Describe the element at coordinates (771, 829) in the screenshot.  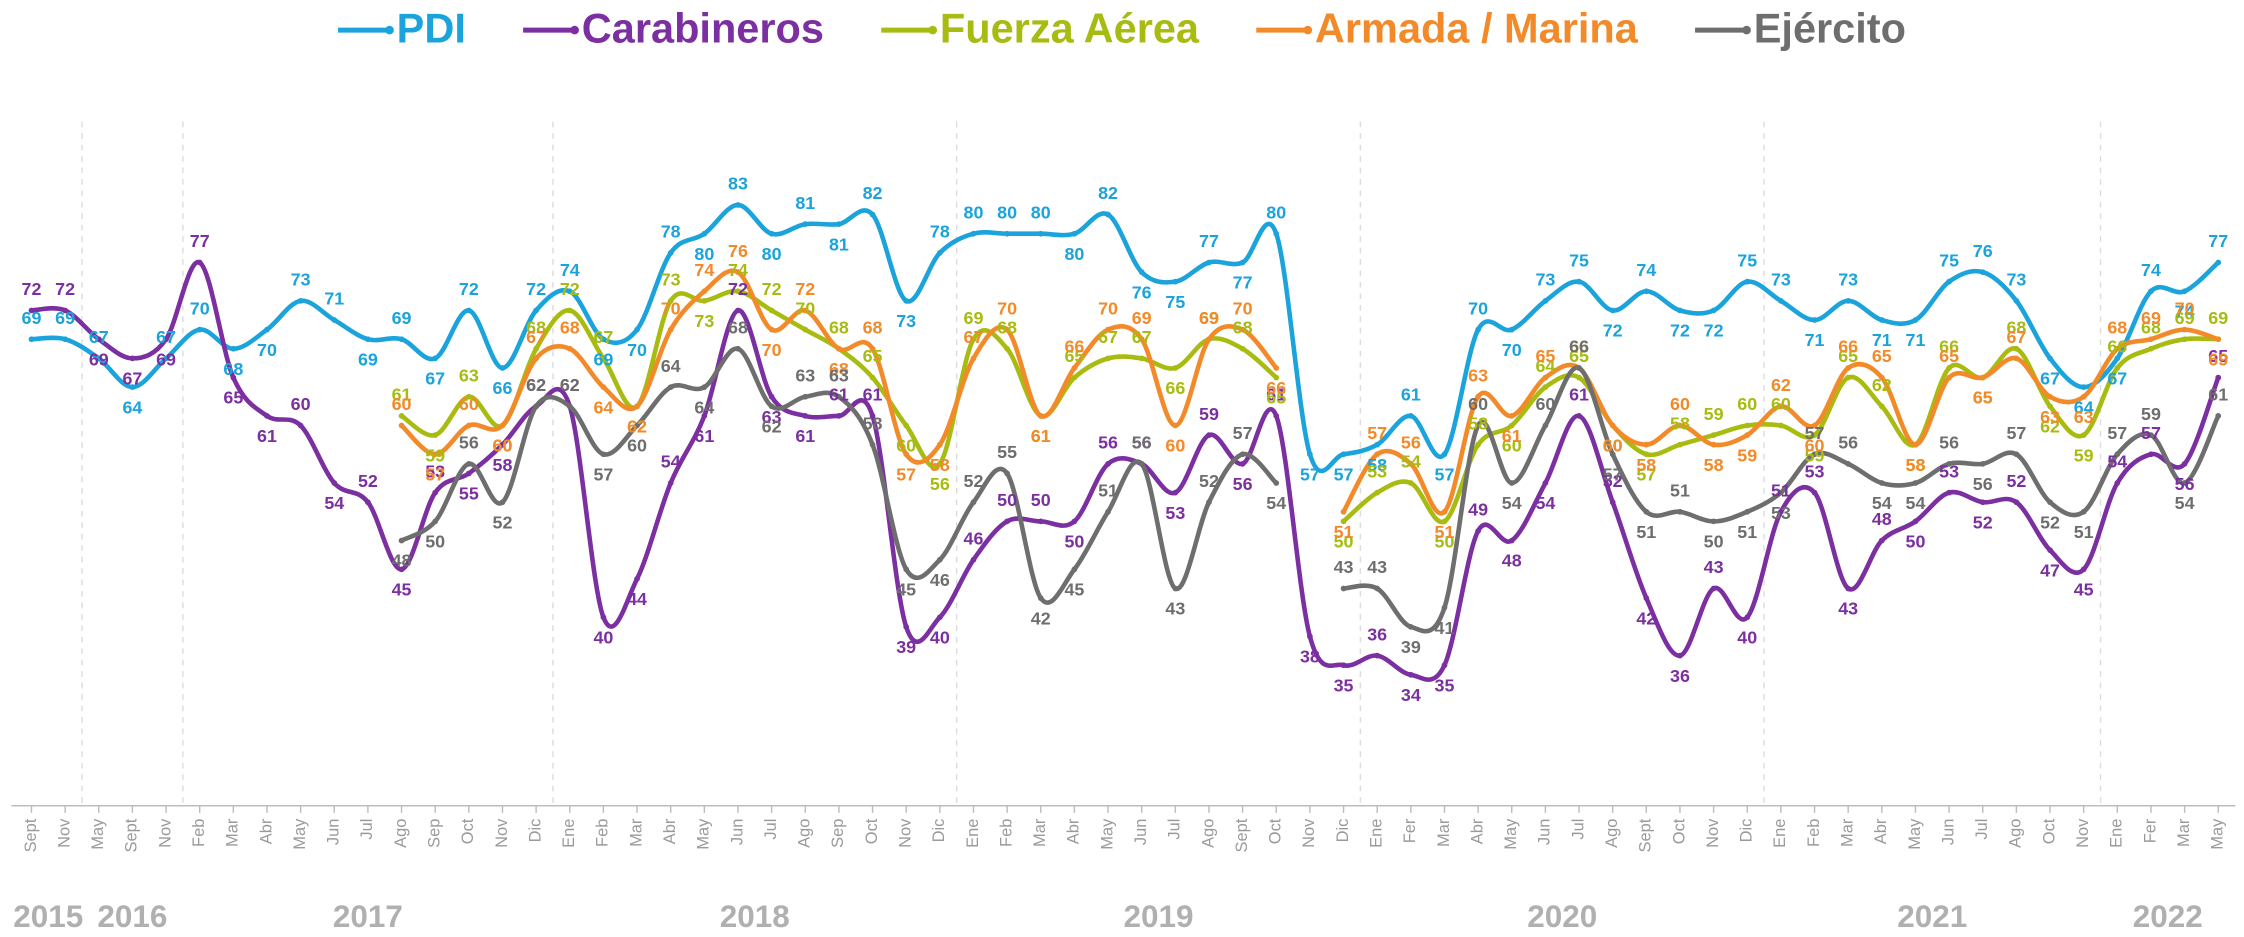
I see `x-tick-label: Jul` at that location.